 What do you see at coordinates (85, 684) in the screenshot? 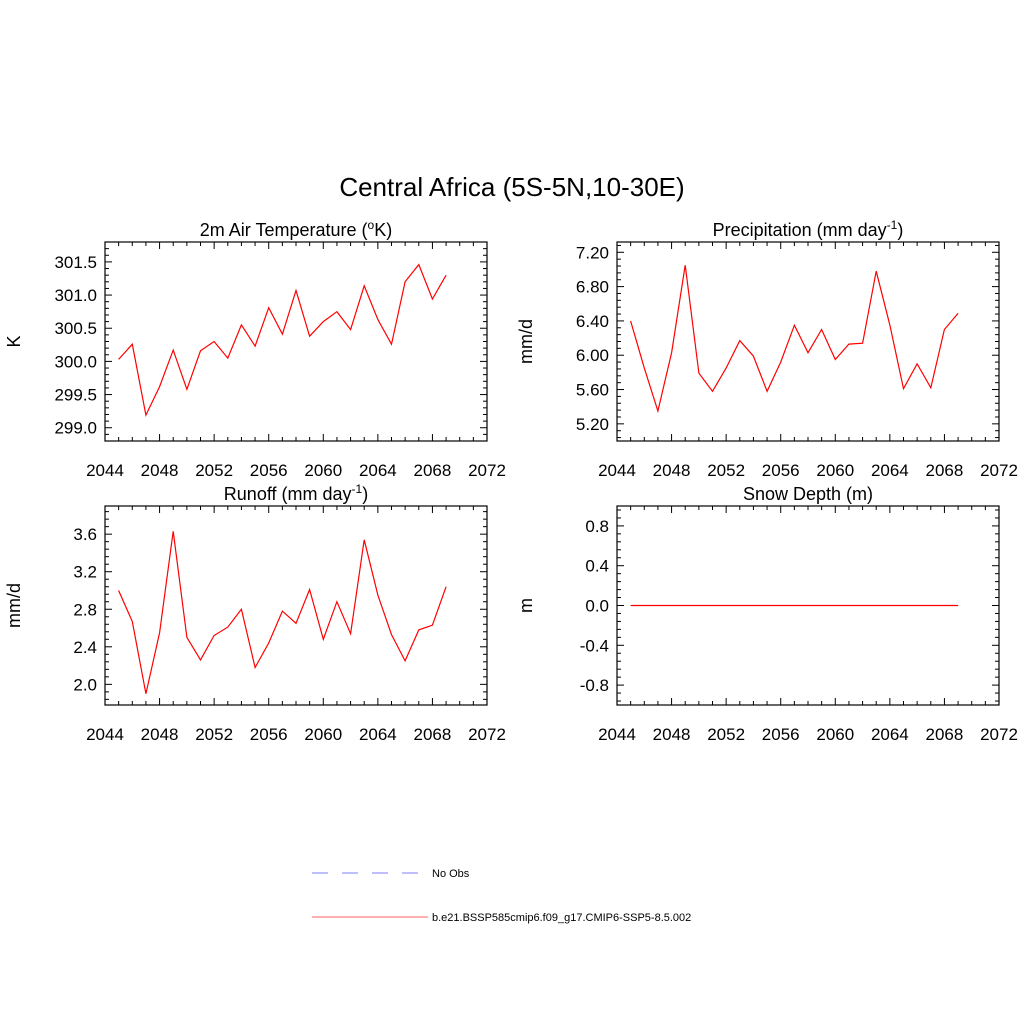
I see `y-tick-label: 2.0` at bounding box center [85, 684].